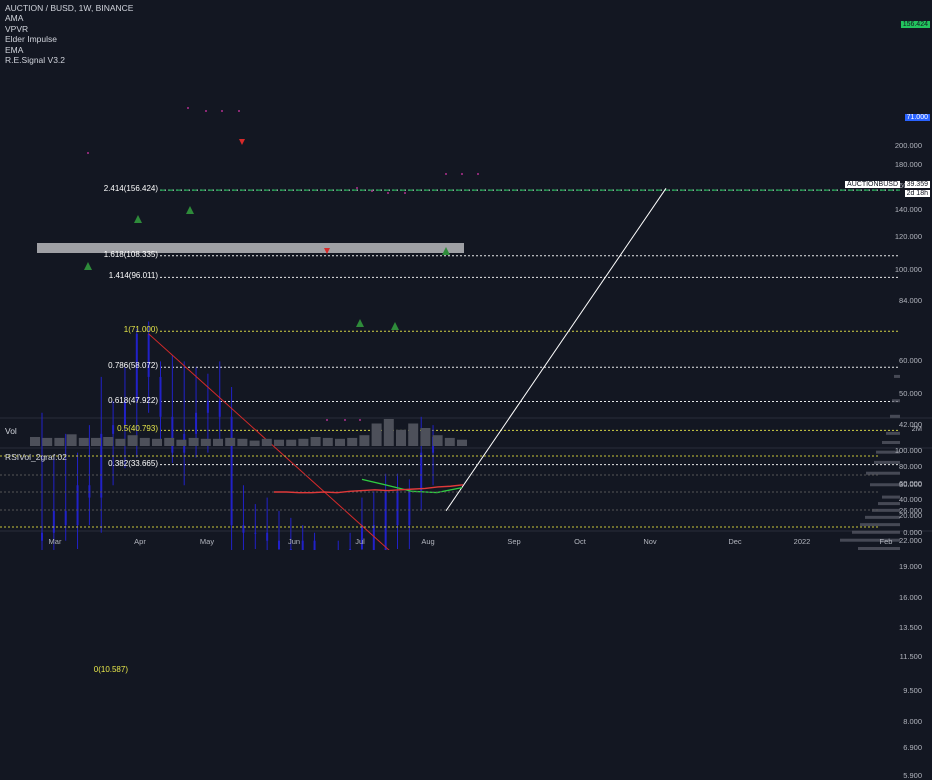 The height and width of the screenshot is (780, 932). Describe the element at coordinates (207, 541) in the screenshot. I see `time-axis-label: May` at that location.